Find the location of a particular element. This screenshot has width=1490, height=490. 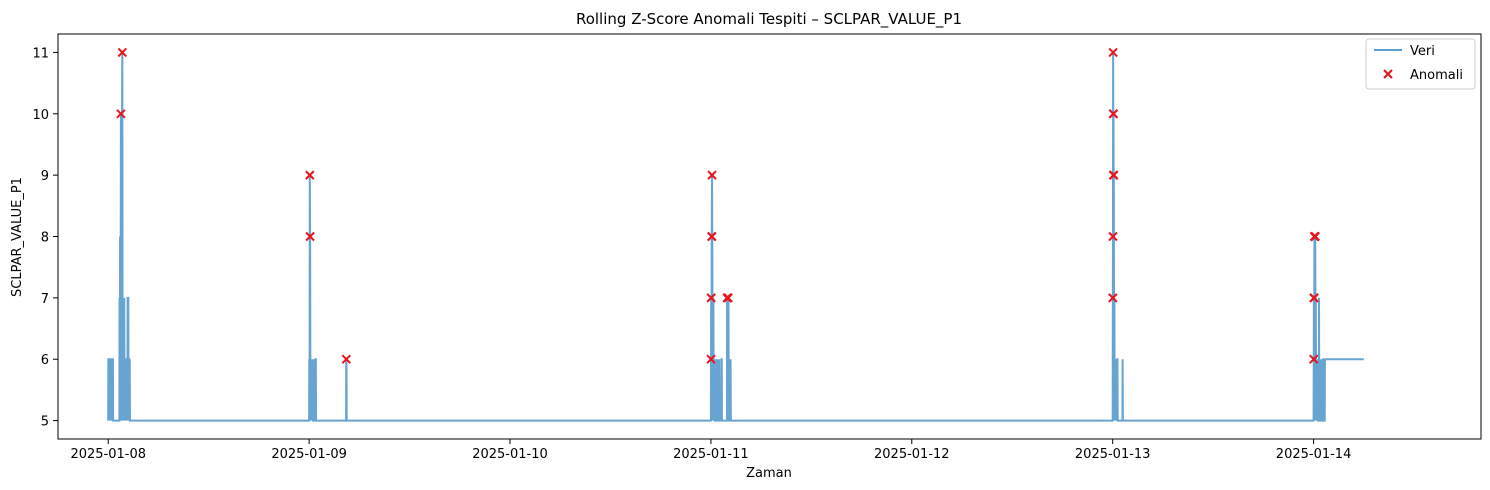

legend: Veri Anomali is located at coordinates (1420, 64).